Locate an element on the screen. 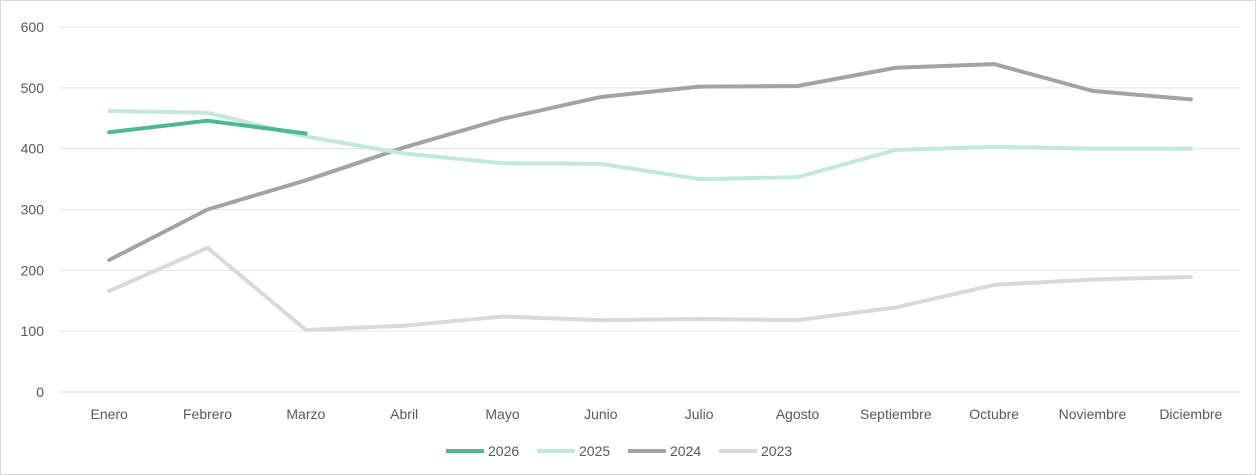  x-tick-label: Julio is located at coordinates (699, 414).